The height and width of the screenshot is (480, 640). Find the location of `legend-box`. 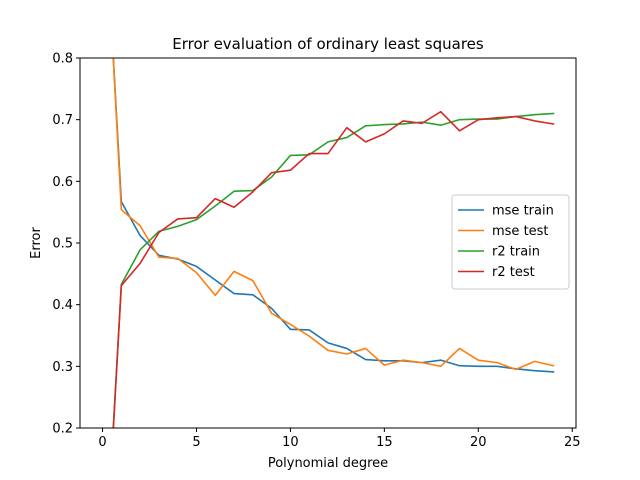

legend-box is located at coordinates (510, 242).